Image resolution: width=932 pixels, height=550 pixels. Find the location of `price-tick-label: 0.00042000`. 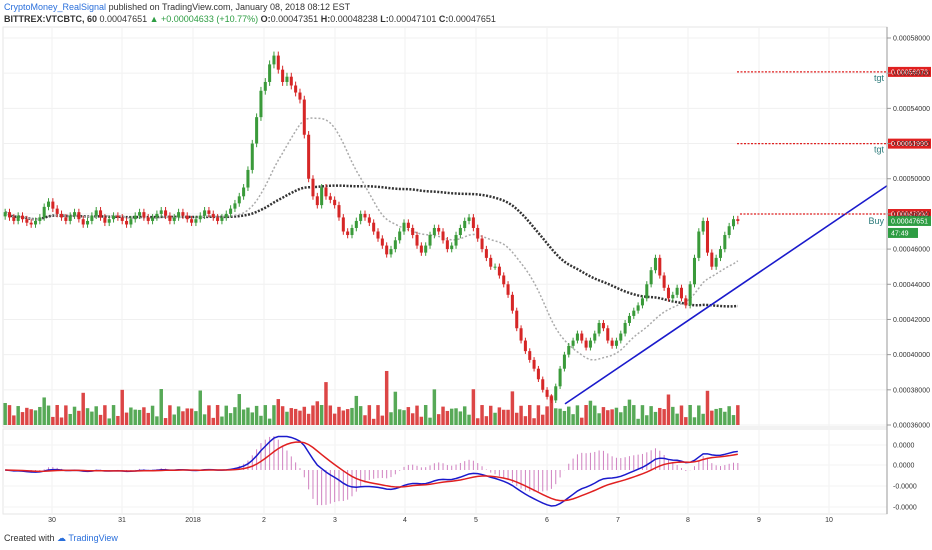

price-tick-label: 0.00042000 is located at coordinates (911, 320).